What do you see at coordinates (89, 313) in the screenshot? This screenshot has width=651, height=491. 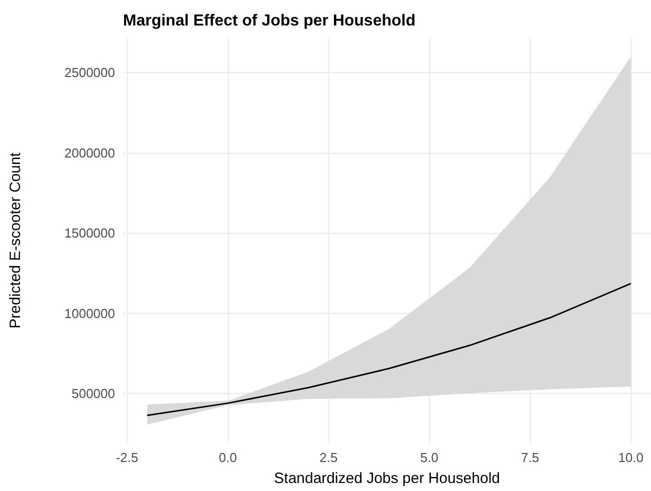 I see `y-tick-label: 1000000` at bounding box center [89, 313].